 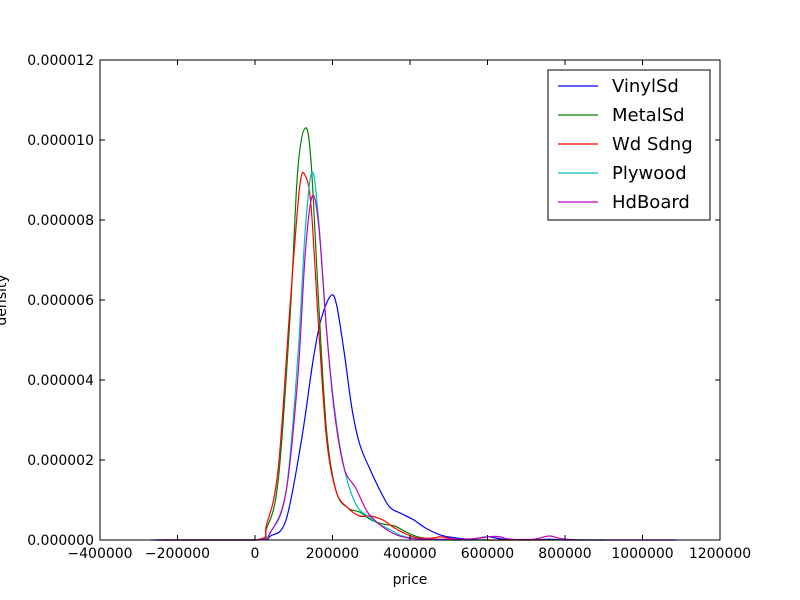 I want to click on legend: VinylSd MetalSd Wd Sdng Plywood HdBoard, so click(x=629, y=145).